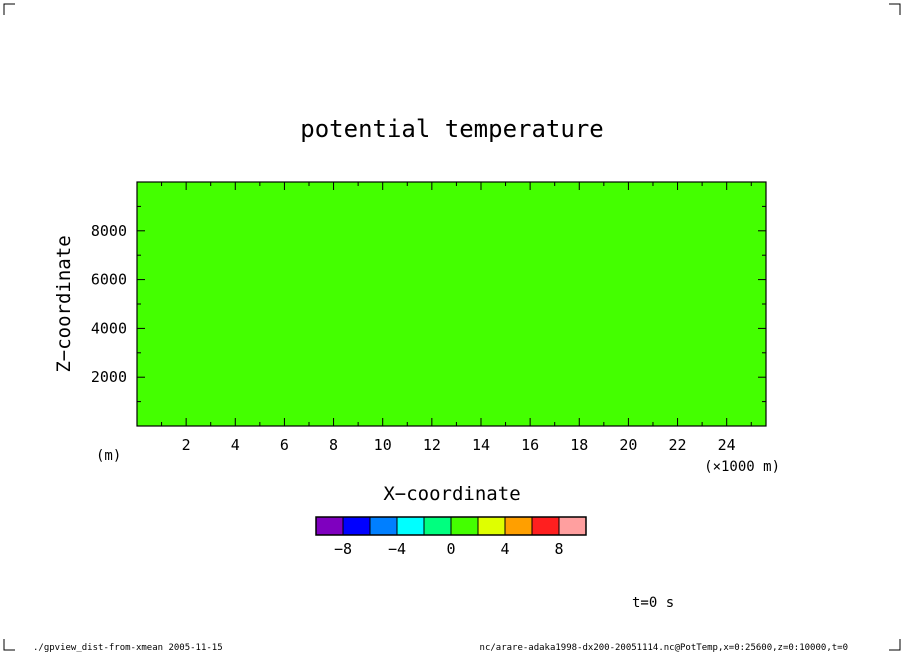 Image resolution: width=904 pixels, height=654 pixels. I want to click on y-axis-units: (m), so click(108, 456).